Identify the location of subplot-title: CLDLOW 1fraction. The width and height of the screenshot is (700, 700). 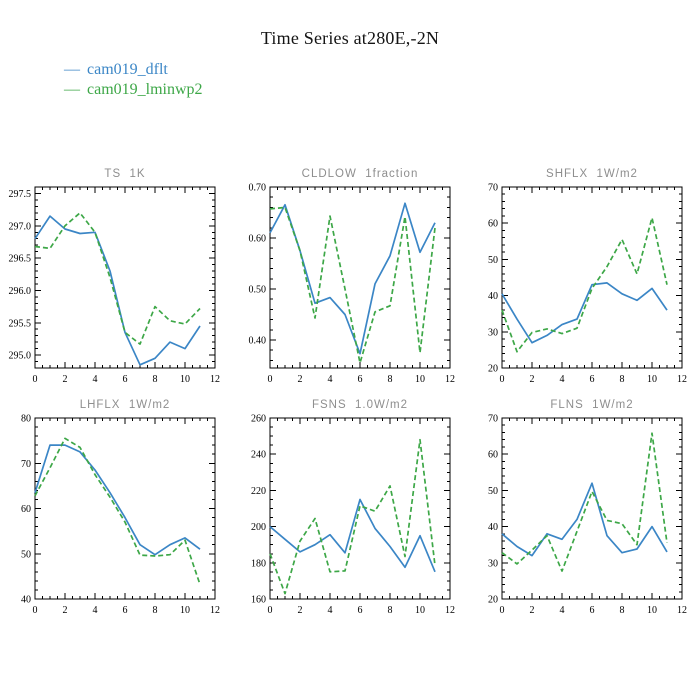
(360, 174).